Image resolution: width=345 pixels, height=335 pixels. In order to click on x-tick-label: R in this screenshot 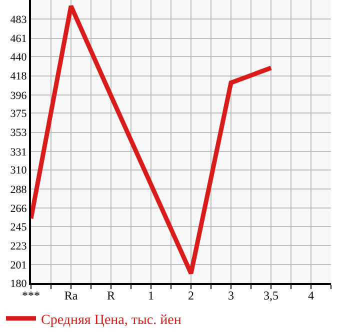, I will do `click(111, 295)`.